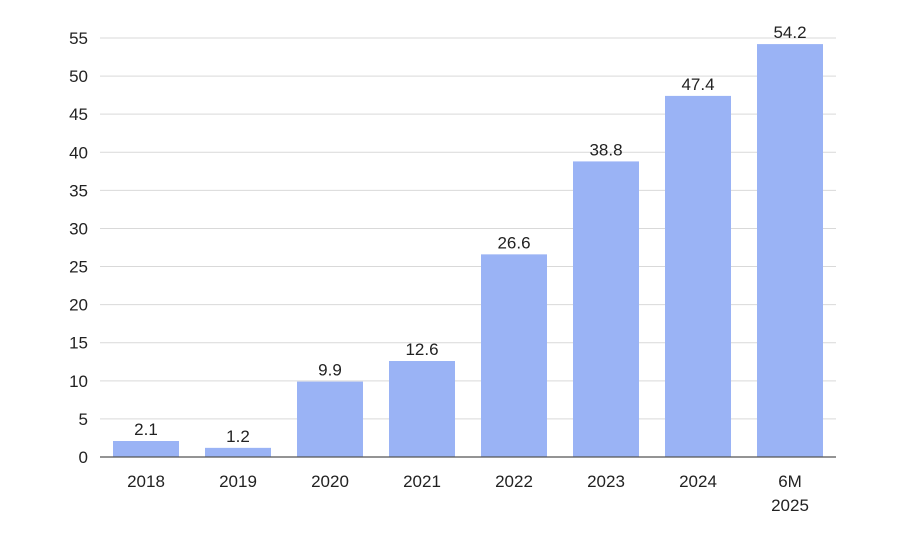 This screenshot has height=541, width=900. I want to click on value-label-3: 12.6, so click(421, 349).